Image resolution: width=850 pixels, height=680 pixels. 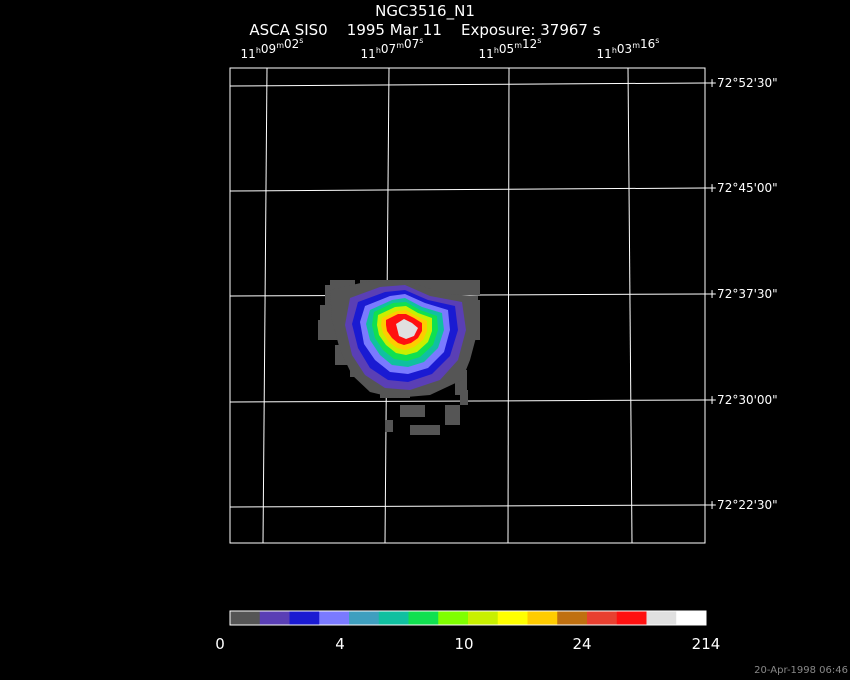 What do you see at coordinates (742, 400) in the screenshot?
I see `dec-tick-label: +72°30'00"` at bounding box center [742, 400].